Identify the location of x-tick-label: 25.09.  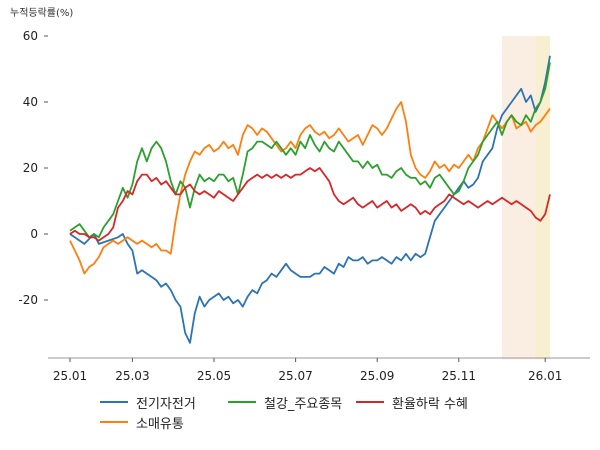
(377, 376).